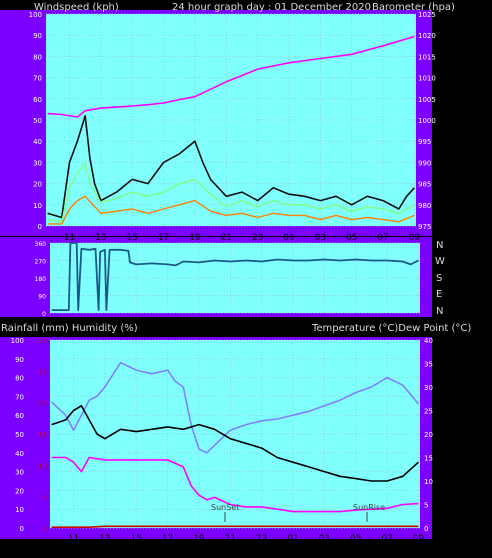  I want to click on wind-x-tick: 17, so click(163, 238).